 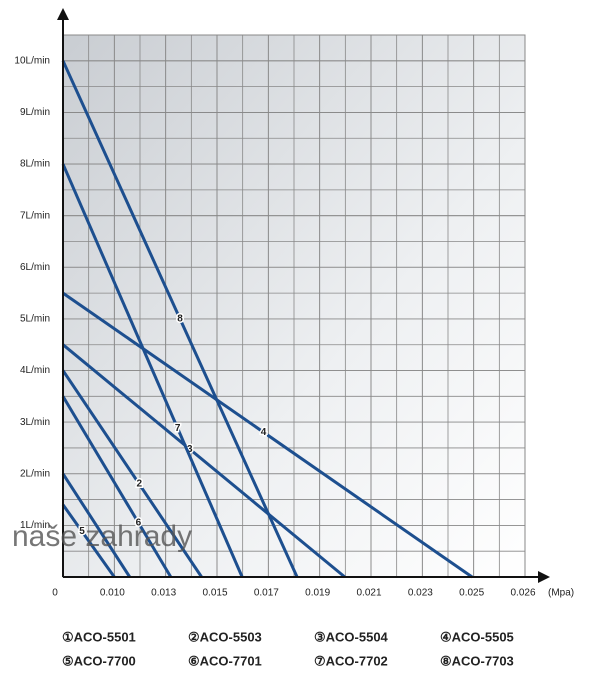 What do you see at coordinates (178, 428) in the screenshot?
I see `line-label: 7` at bounding box center [178, 428].